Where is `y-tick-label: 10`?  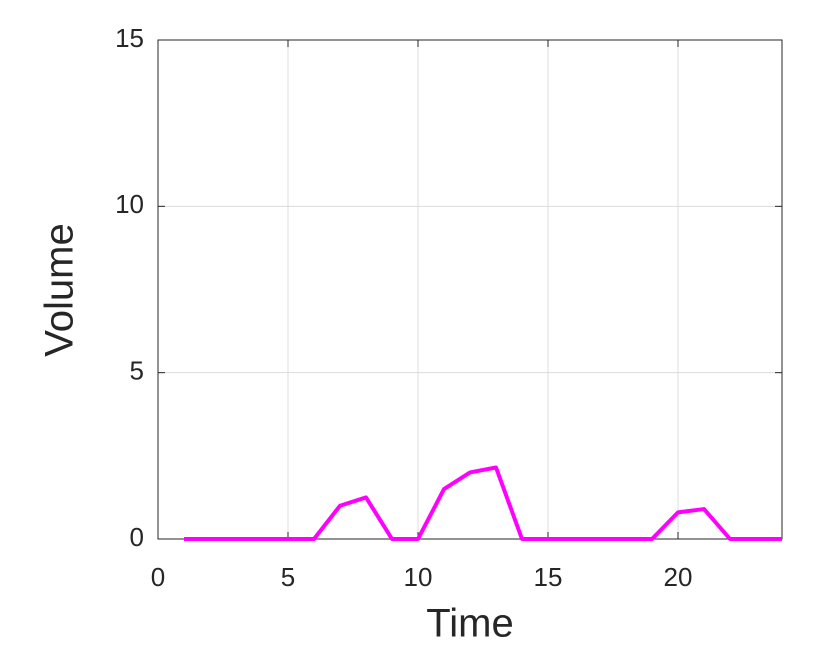
y-tick-label: 10 is located at coordinates (129, 204).